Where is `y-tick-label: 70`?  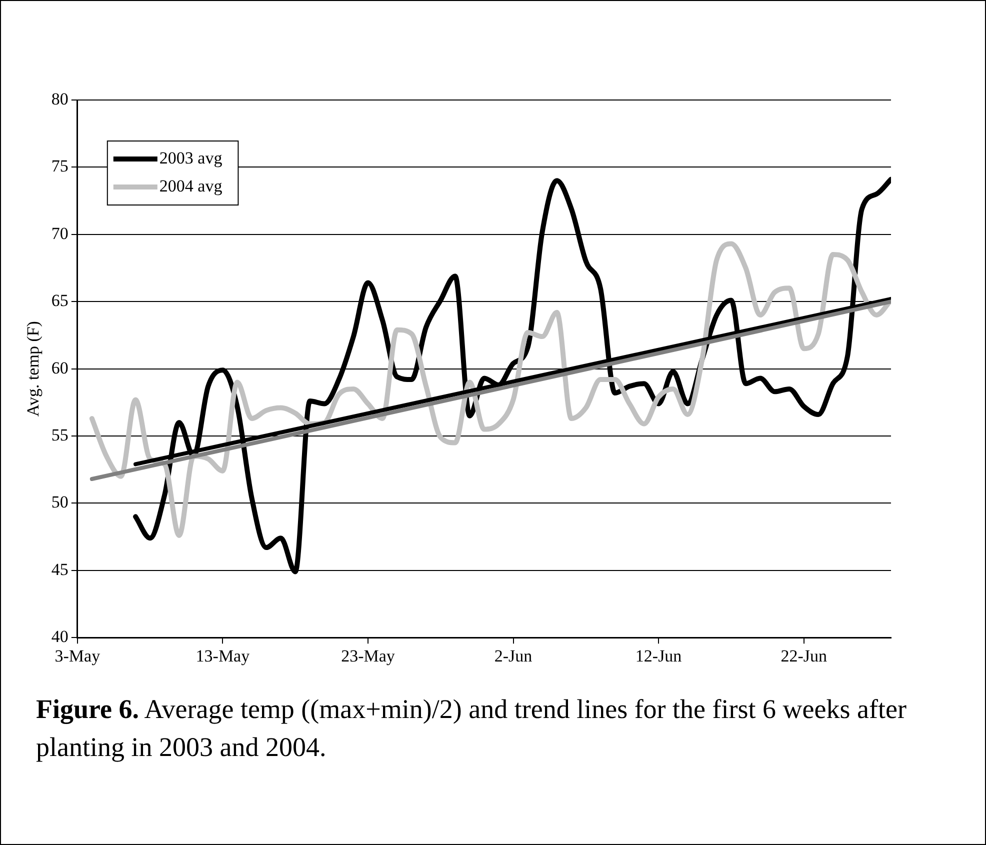 y-tick-label: 70 is located at coordinates (59, 233).